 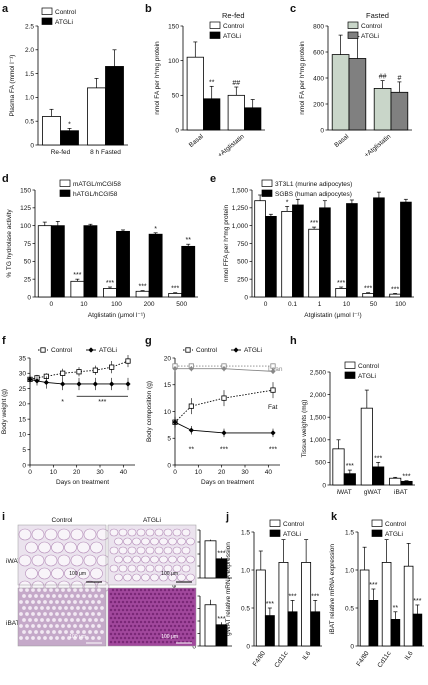 I want to click on y-tick-label: 25, so click(x=23, y=389).